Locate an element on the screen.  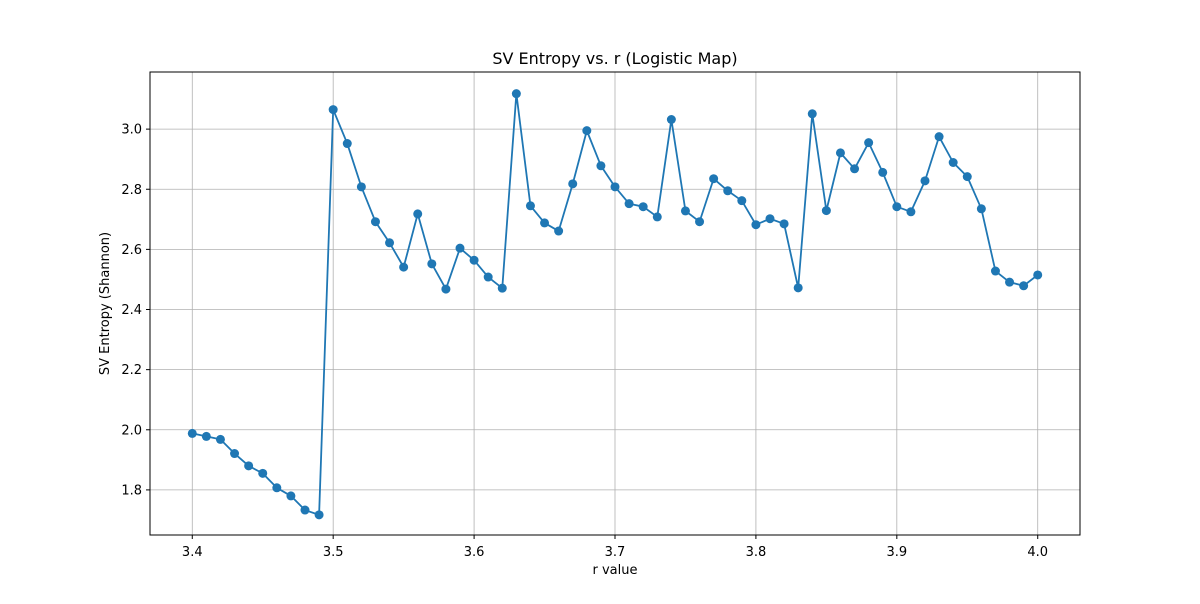
y-tick-label: 2.4 is located at coordinates (131, 310).